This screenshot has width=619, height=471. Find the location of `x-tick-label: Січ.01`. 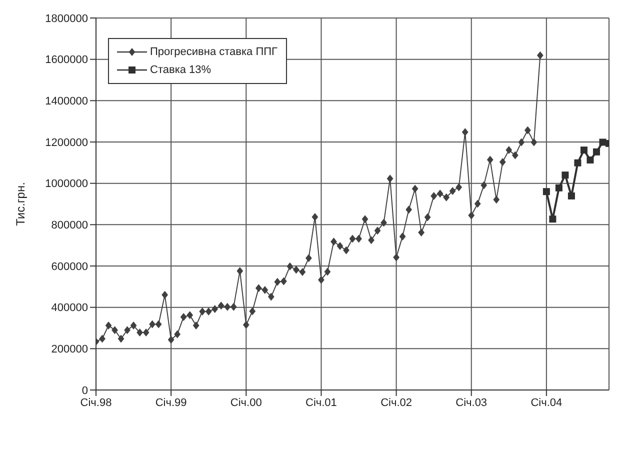

x-tick-label: Січ.01 is located at coordinates (321, 402).